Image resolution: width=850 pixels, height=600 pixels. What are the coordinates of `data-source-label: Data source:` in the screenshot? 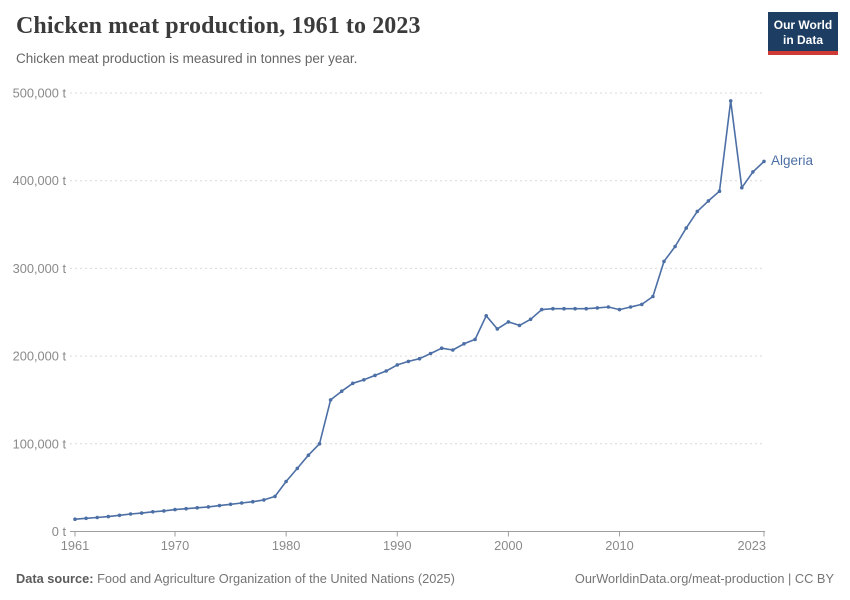 It's located at (55, 578).